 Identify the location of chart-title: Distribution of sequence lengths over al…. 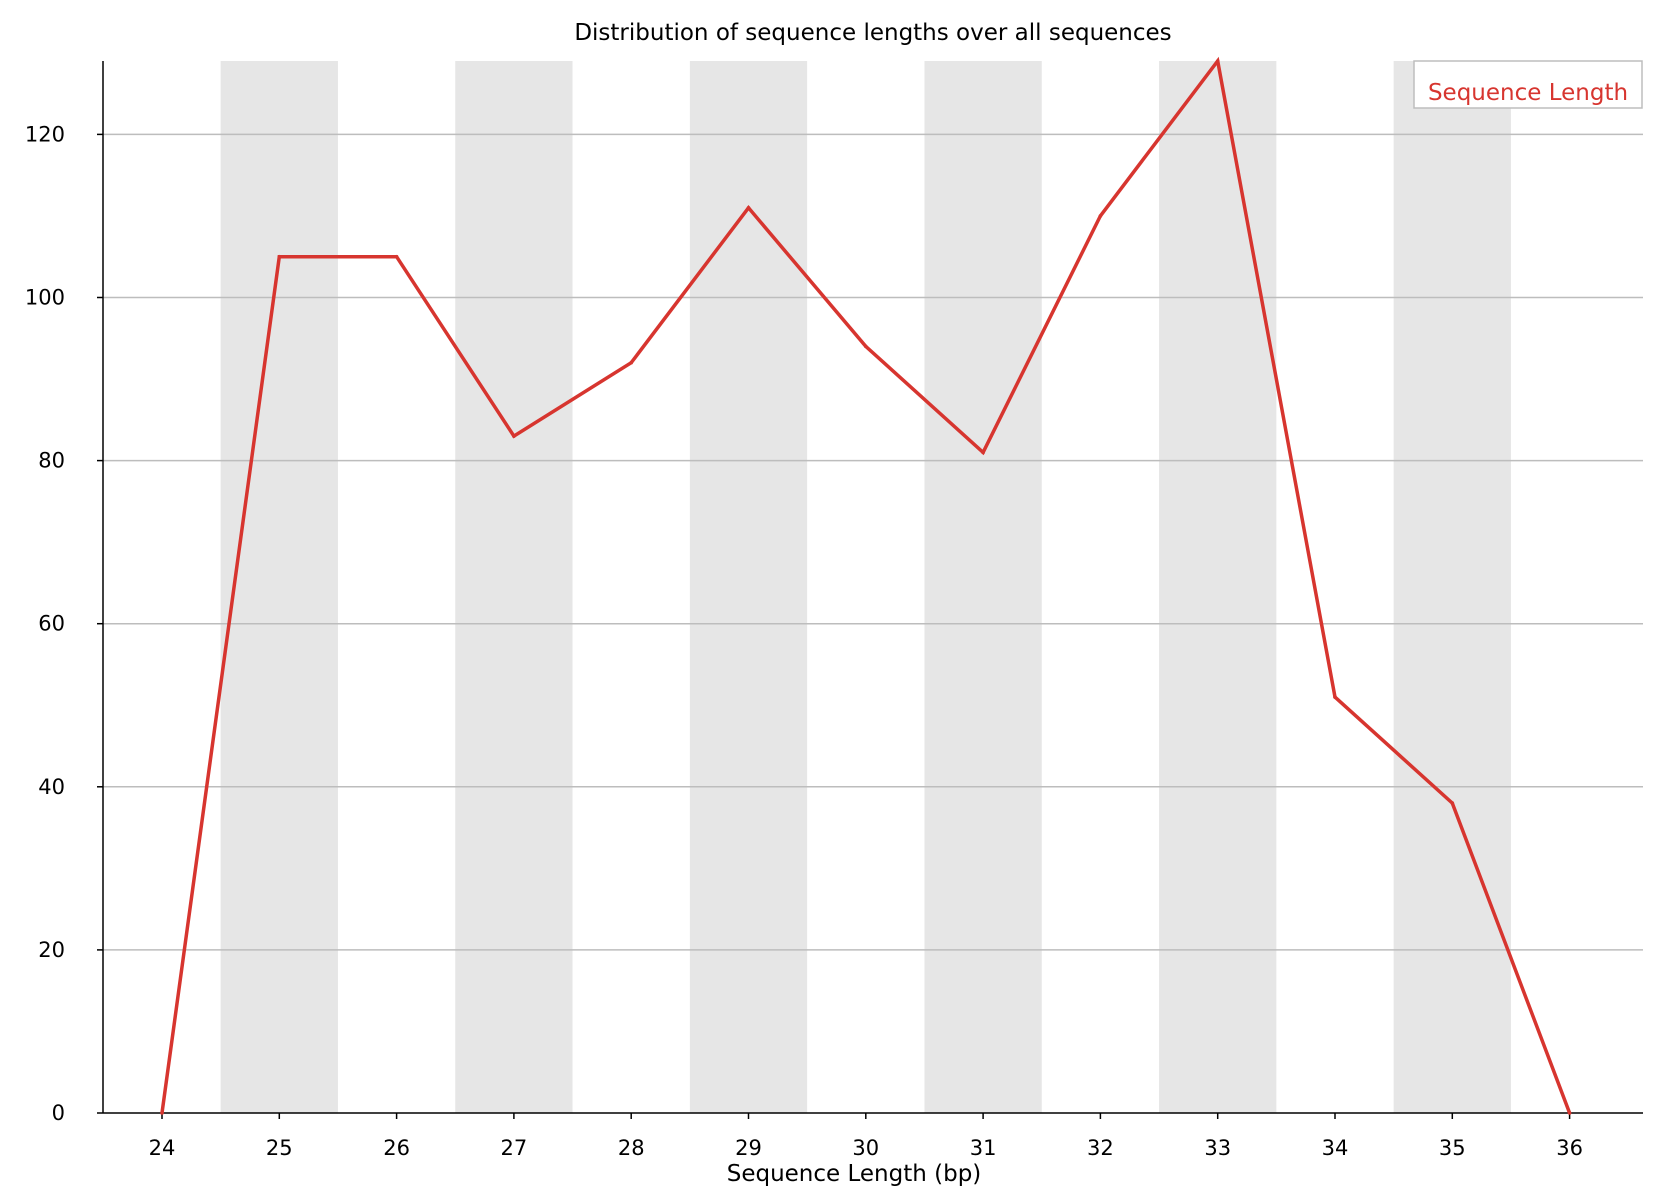
(872, 33).